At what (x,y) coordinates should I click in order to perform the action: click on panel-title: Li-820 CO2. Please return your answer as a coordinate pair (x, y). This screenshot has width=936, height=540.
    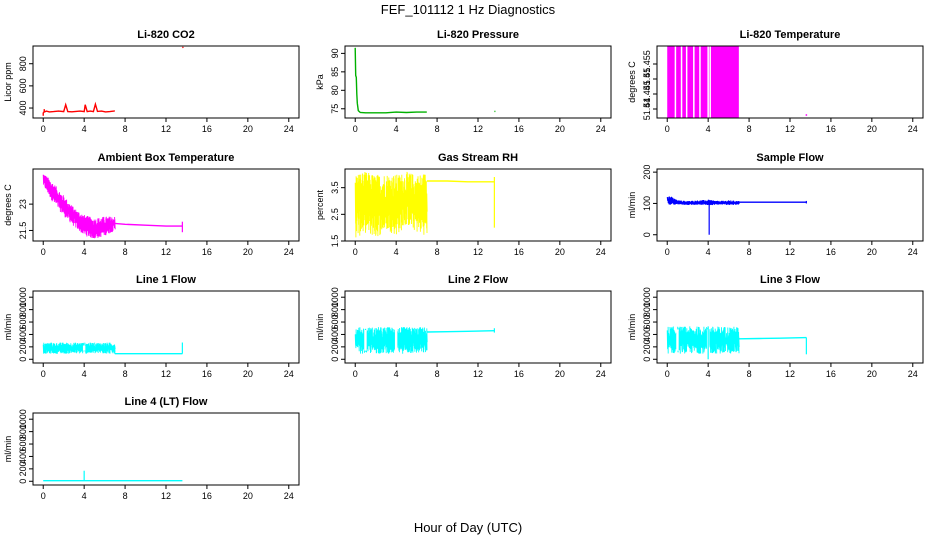
    Looking at the image, I should click on (165, 35).